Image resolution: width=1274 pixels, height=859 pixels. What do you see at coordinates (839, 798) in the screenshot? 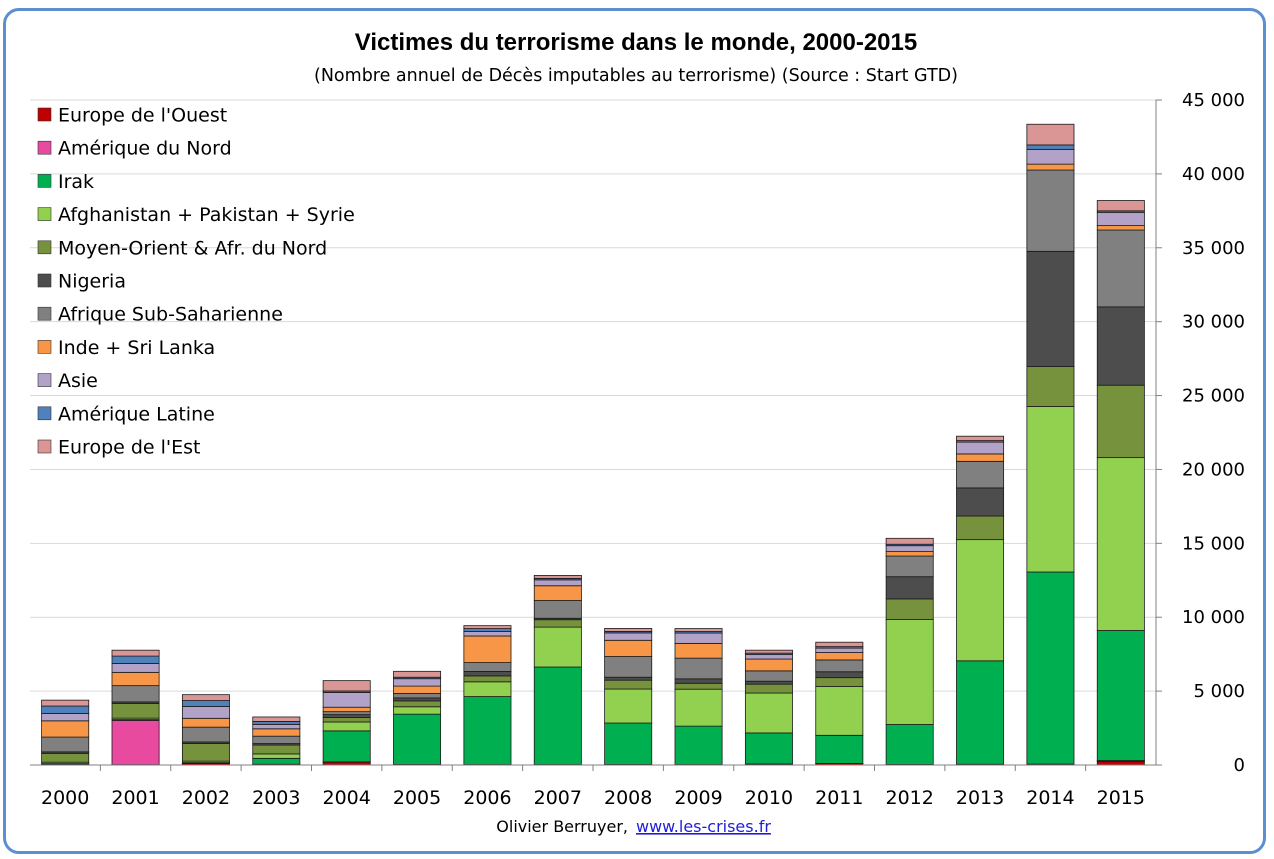
I see `x-tick-label: 2011` at bounding box center [839, 798].